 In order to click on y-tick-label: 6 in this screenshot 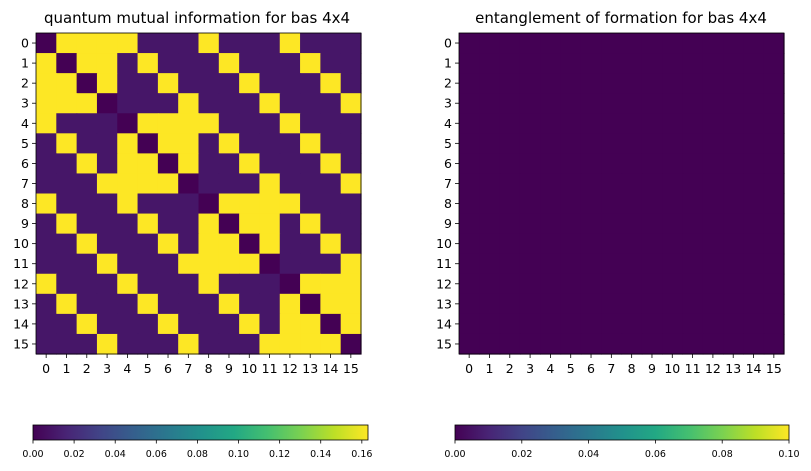, I will do `click(448, 163)`.